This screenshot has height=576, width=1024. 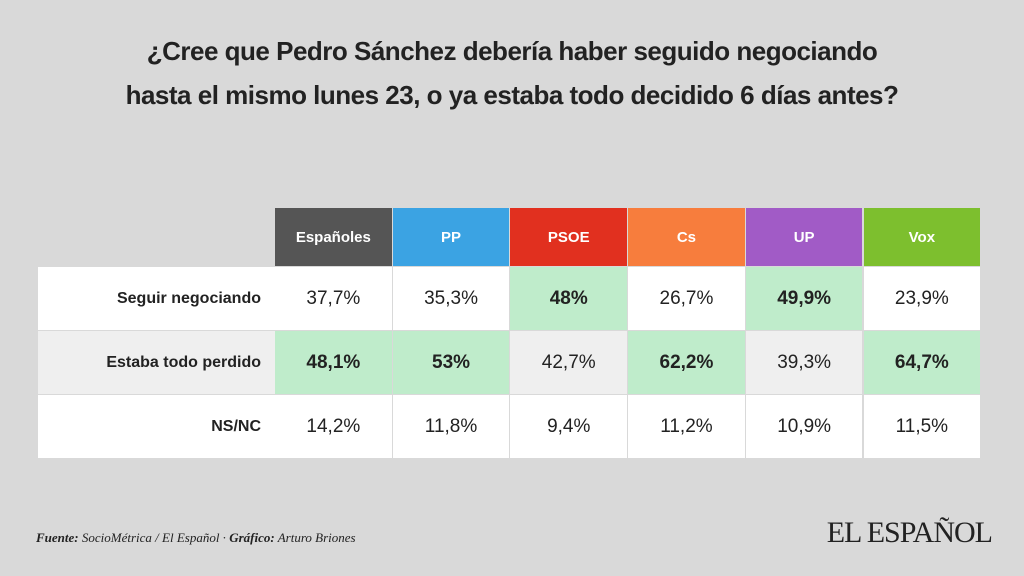 What do you see at coordinates (569, 362) in the screenshot?
I see `table-cell: 42,7%` at bounding box center [569, 362].